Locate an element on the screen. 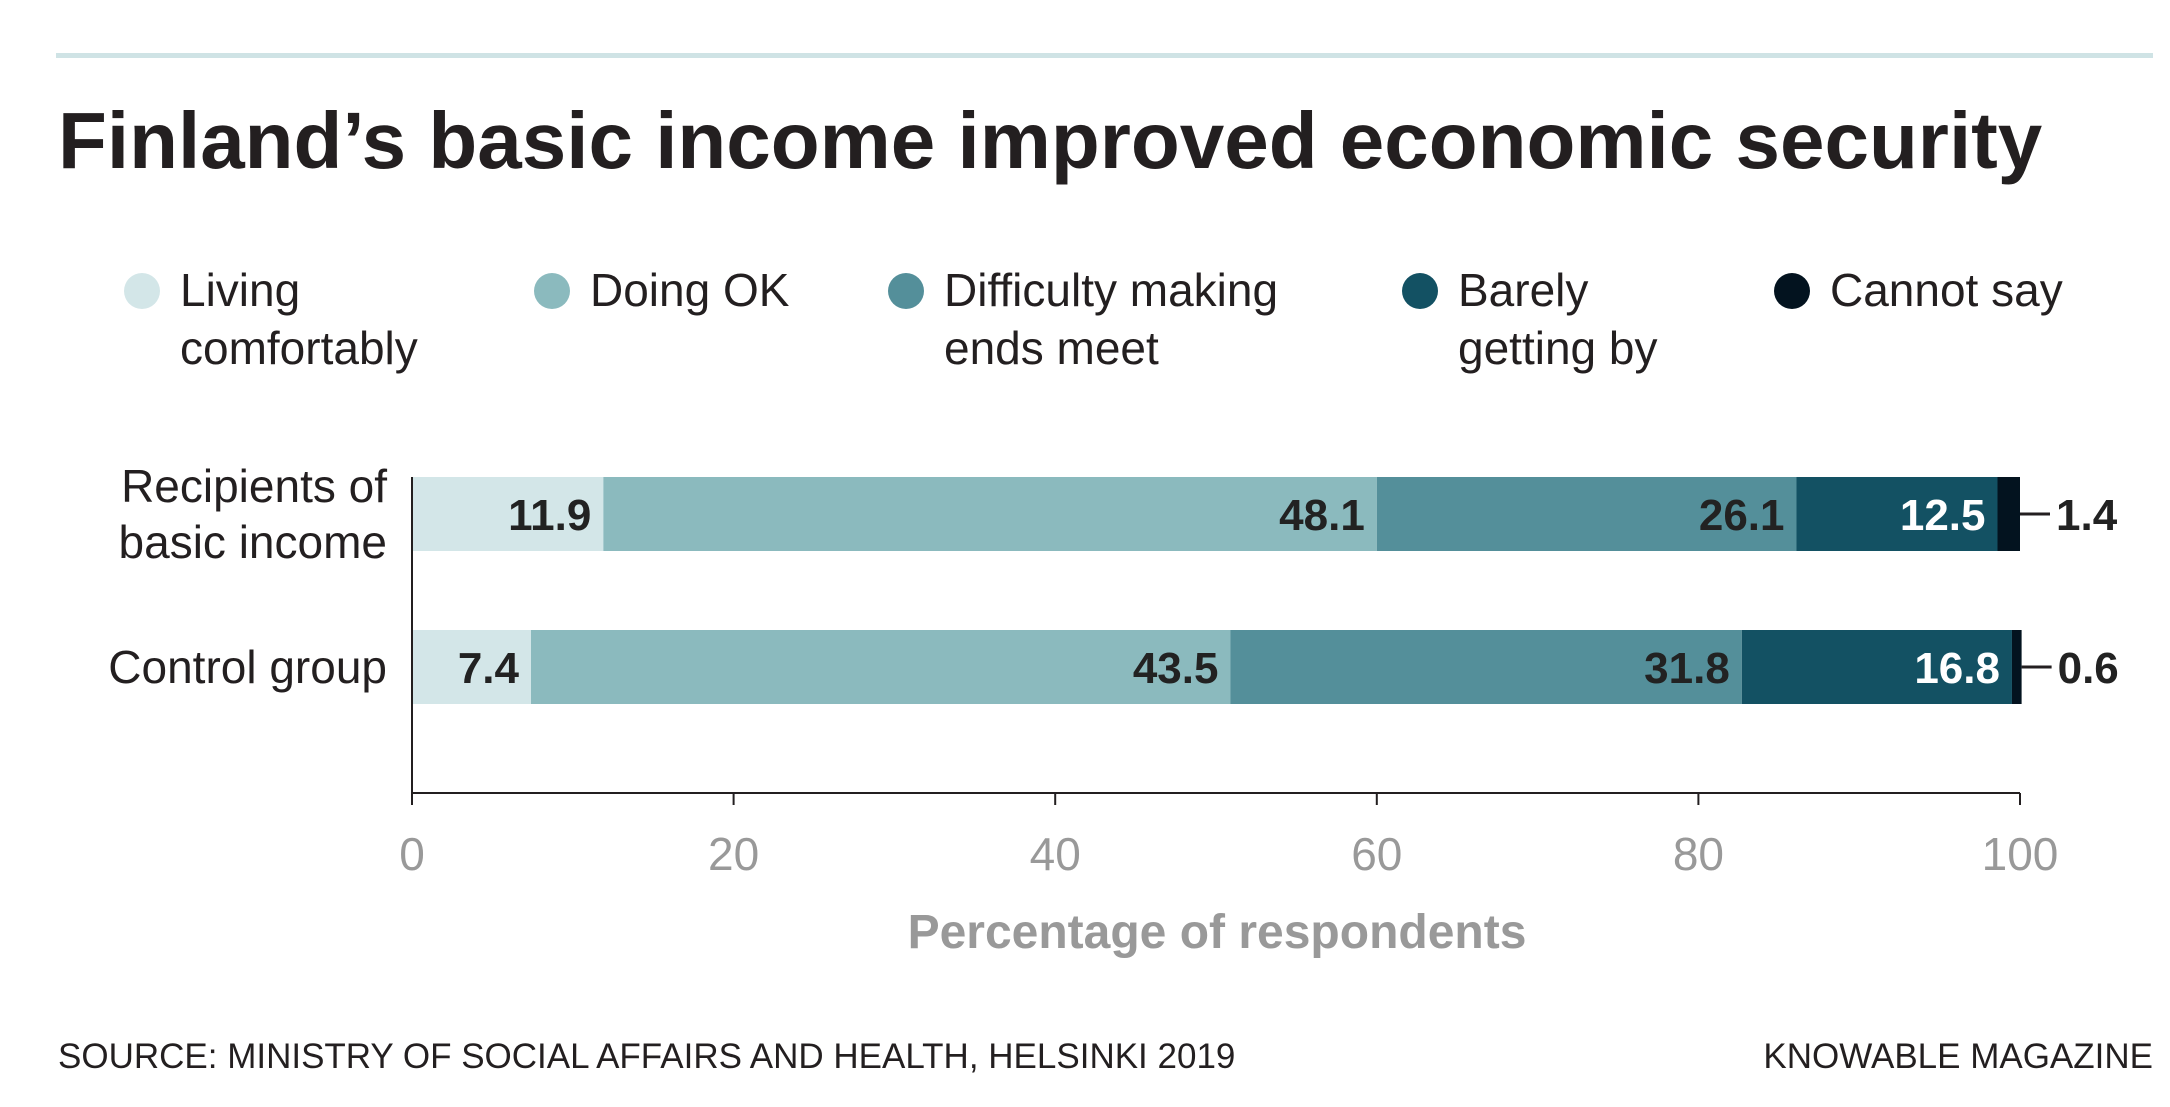  data-label: 16.8 is located at coordinates (1957, 668).